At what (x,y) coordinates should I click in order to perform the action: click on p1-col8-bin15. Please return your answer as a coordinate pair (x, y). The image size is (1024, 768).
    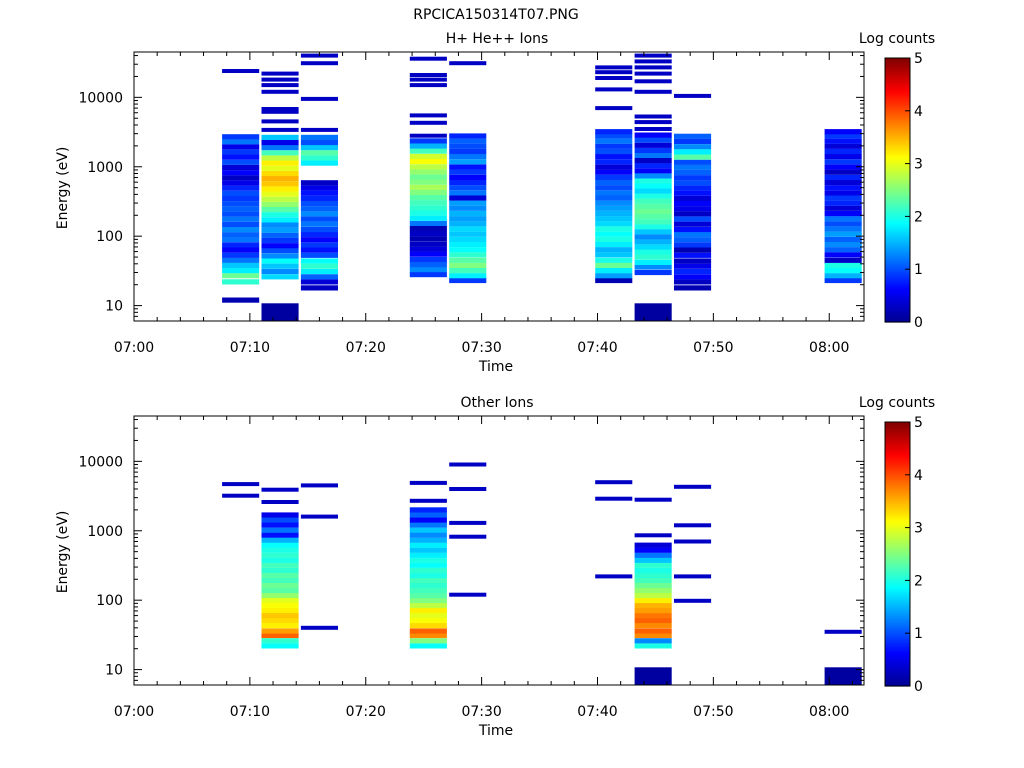
    Looking at the image, I should click on (843, 203).